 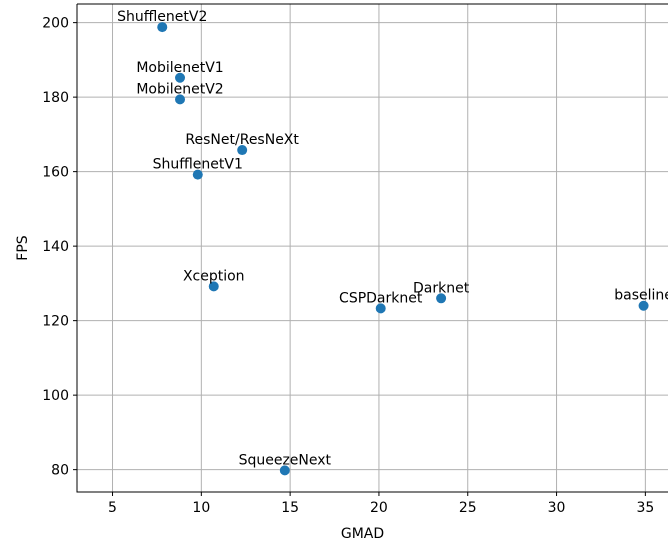 What do you see at coordinates (112, 508) in the screenshot?
I see `x-tick-label: 5` at bounding box center [112, 508].